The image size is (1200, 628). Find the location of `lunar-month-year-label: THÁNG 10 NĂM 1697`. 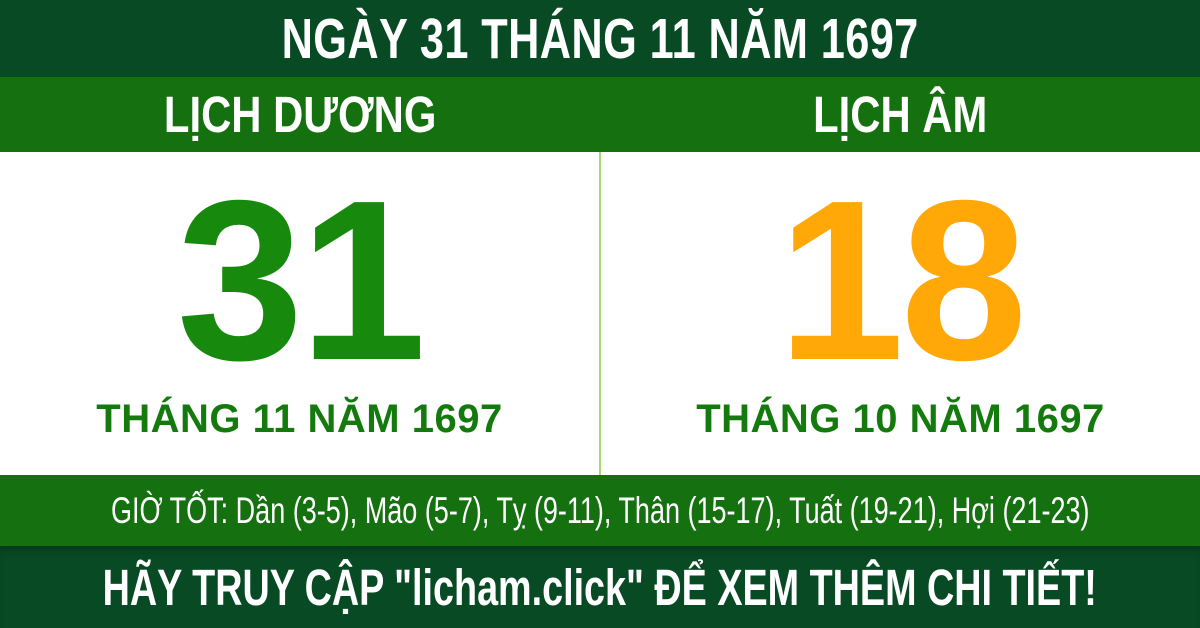

lunar-month-year-label: THÁNG 10 NĂM 1697 is located at coordinates (900, 419).